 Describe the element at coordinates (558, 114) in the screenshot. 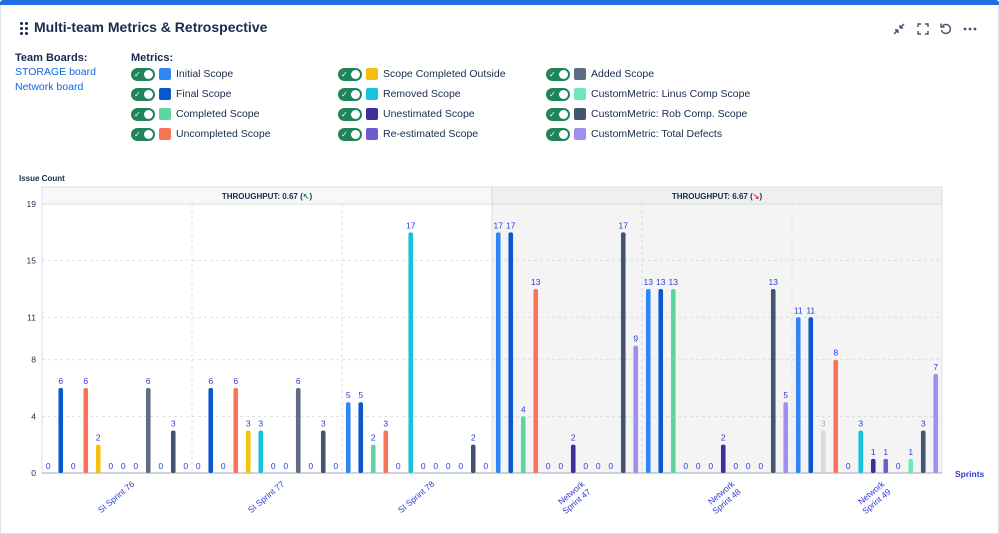

I see `metric-toggle-custommetric-rob-comp-scope: ✓` at that location.